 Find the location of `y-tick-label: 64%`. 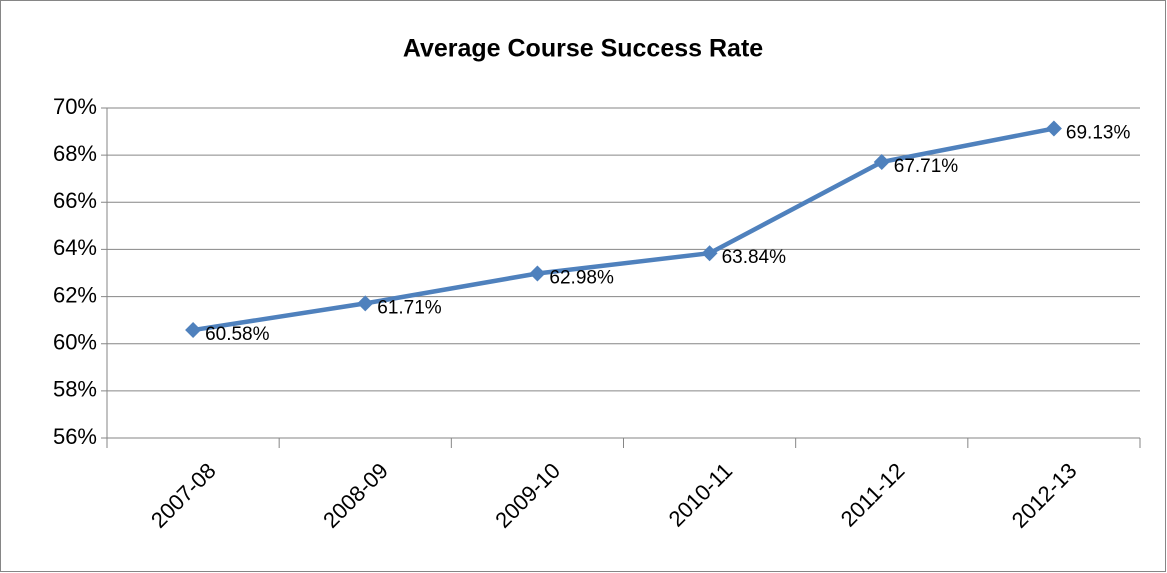

y-tick-label: 64% is located at coordinates (75, 247).